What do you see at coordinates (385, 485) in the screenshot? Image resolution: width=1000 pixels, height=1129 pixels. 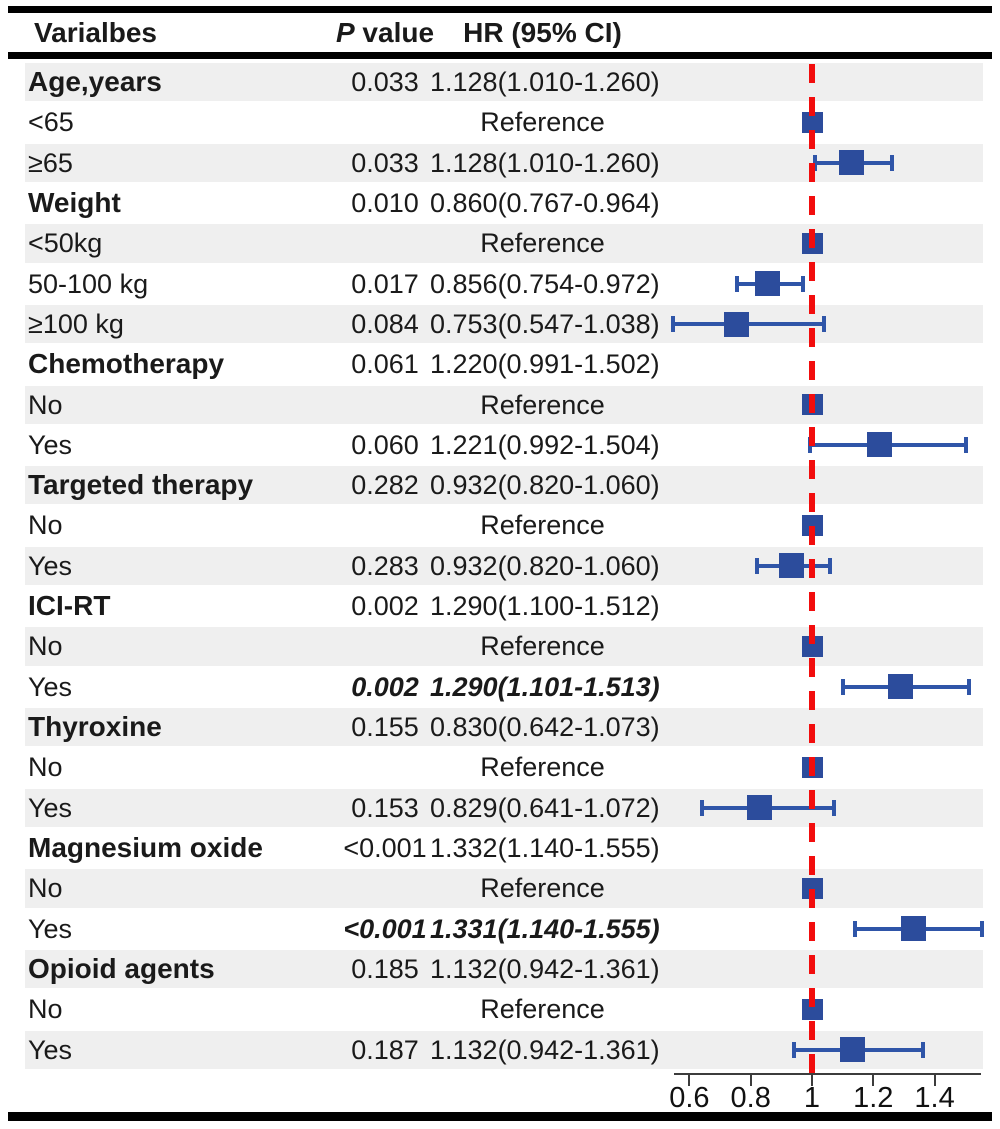 I see `p-value: 0.282` at bounding box center [385, 485].